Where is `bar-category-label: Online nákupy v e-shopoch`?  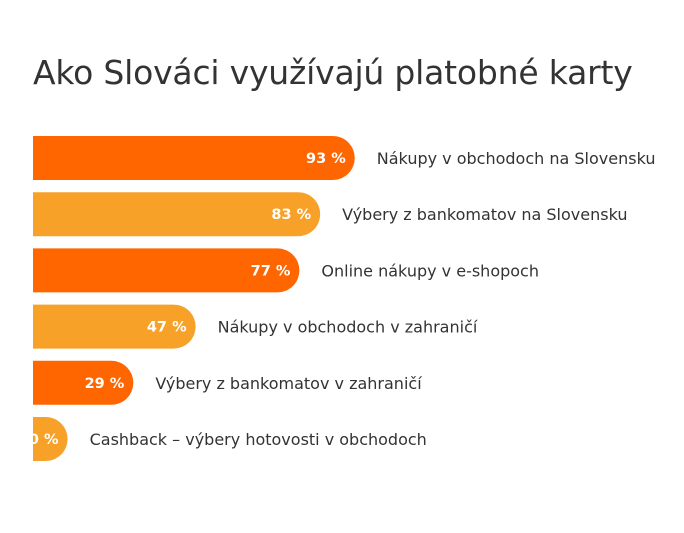
bar-category-label: Online nákupy v e-shopoch is located at coordinates (430, 270).